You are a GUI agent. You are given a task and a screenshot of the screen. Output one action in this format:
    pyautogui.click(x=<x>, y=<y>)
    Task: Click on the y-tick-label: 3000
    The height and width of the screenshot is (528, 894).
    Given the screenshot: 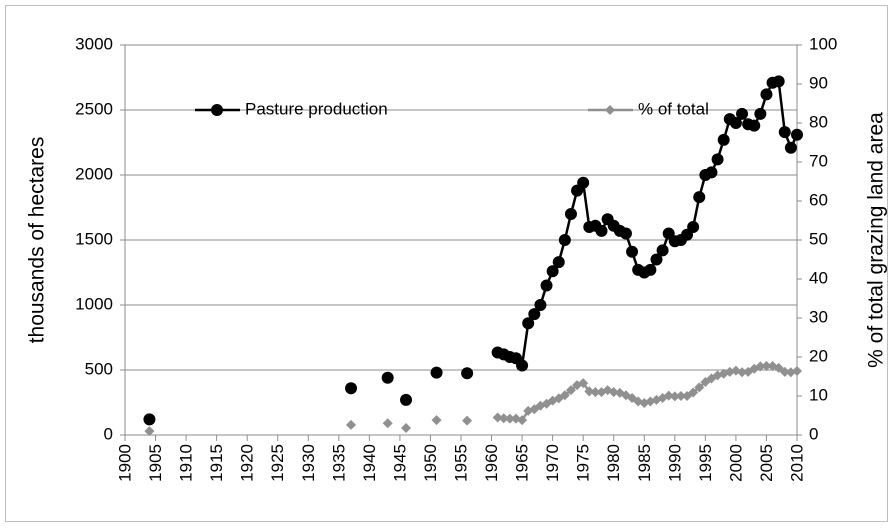 What is the action you would take?
    pyautogui.click(x=94, y=43)
    